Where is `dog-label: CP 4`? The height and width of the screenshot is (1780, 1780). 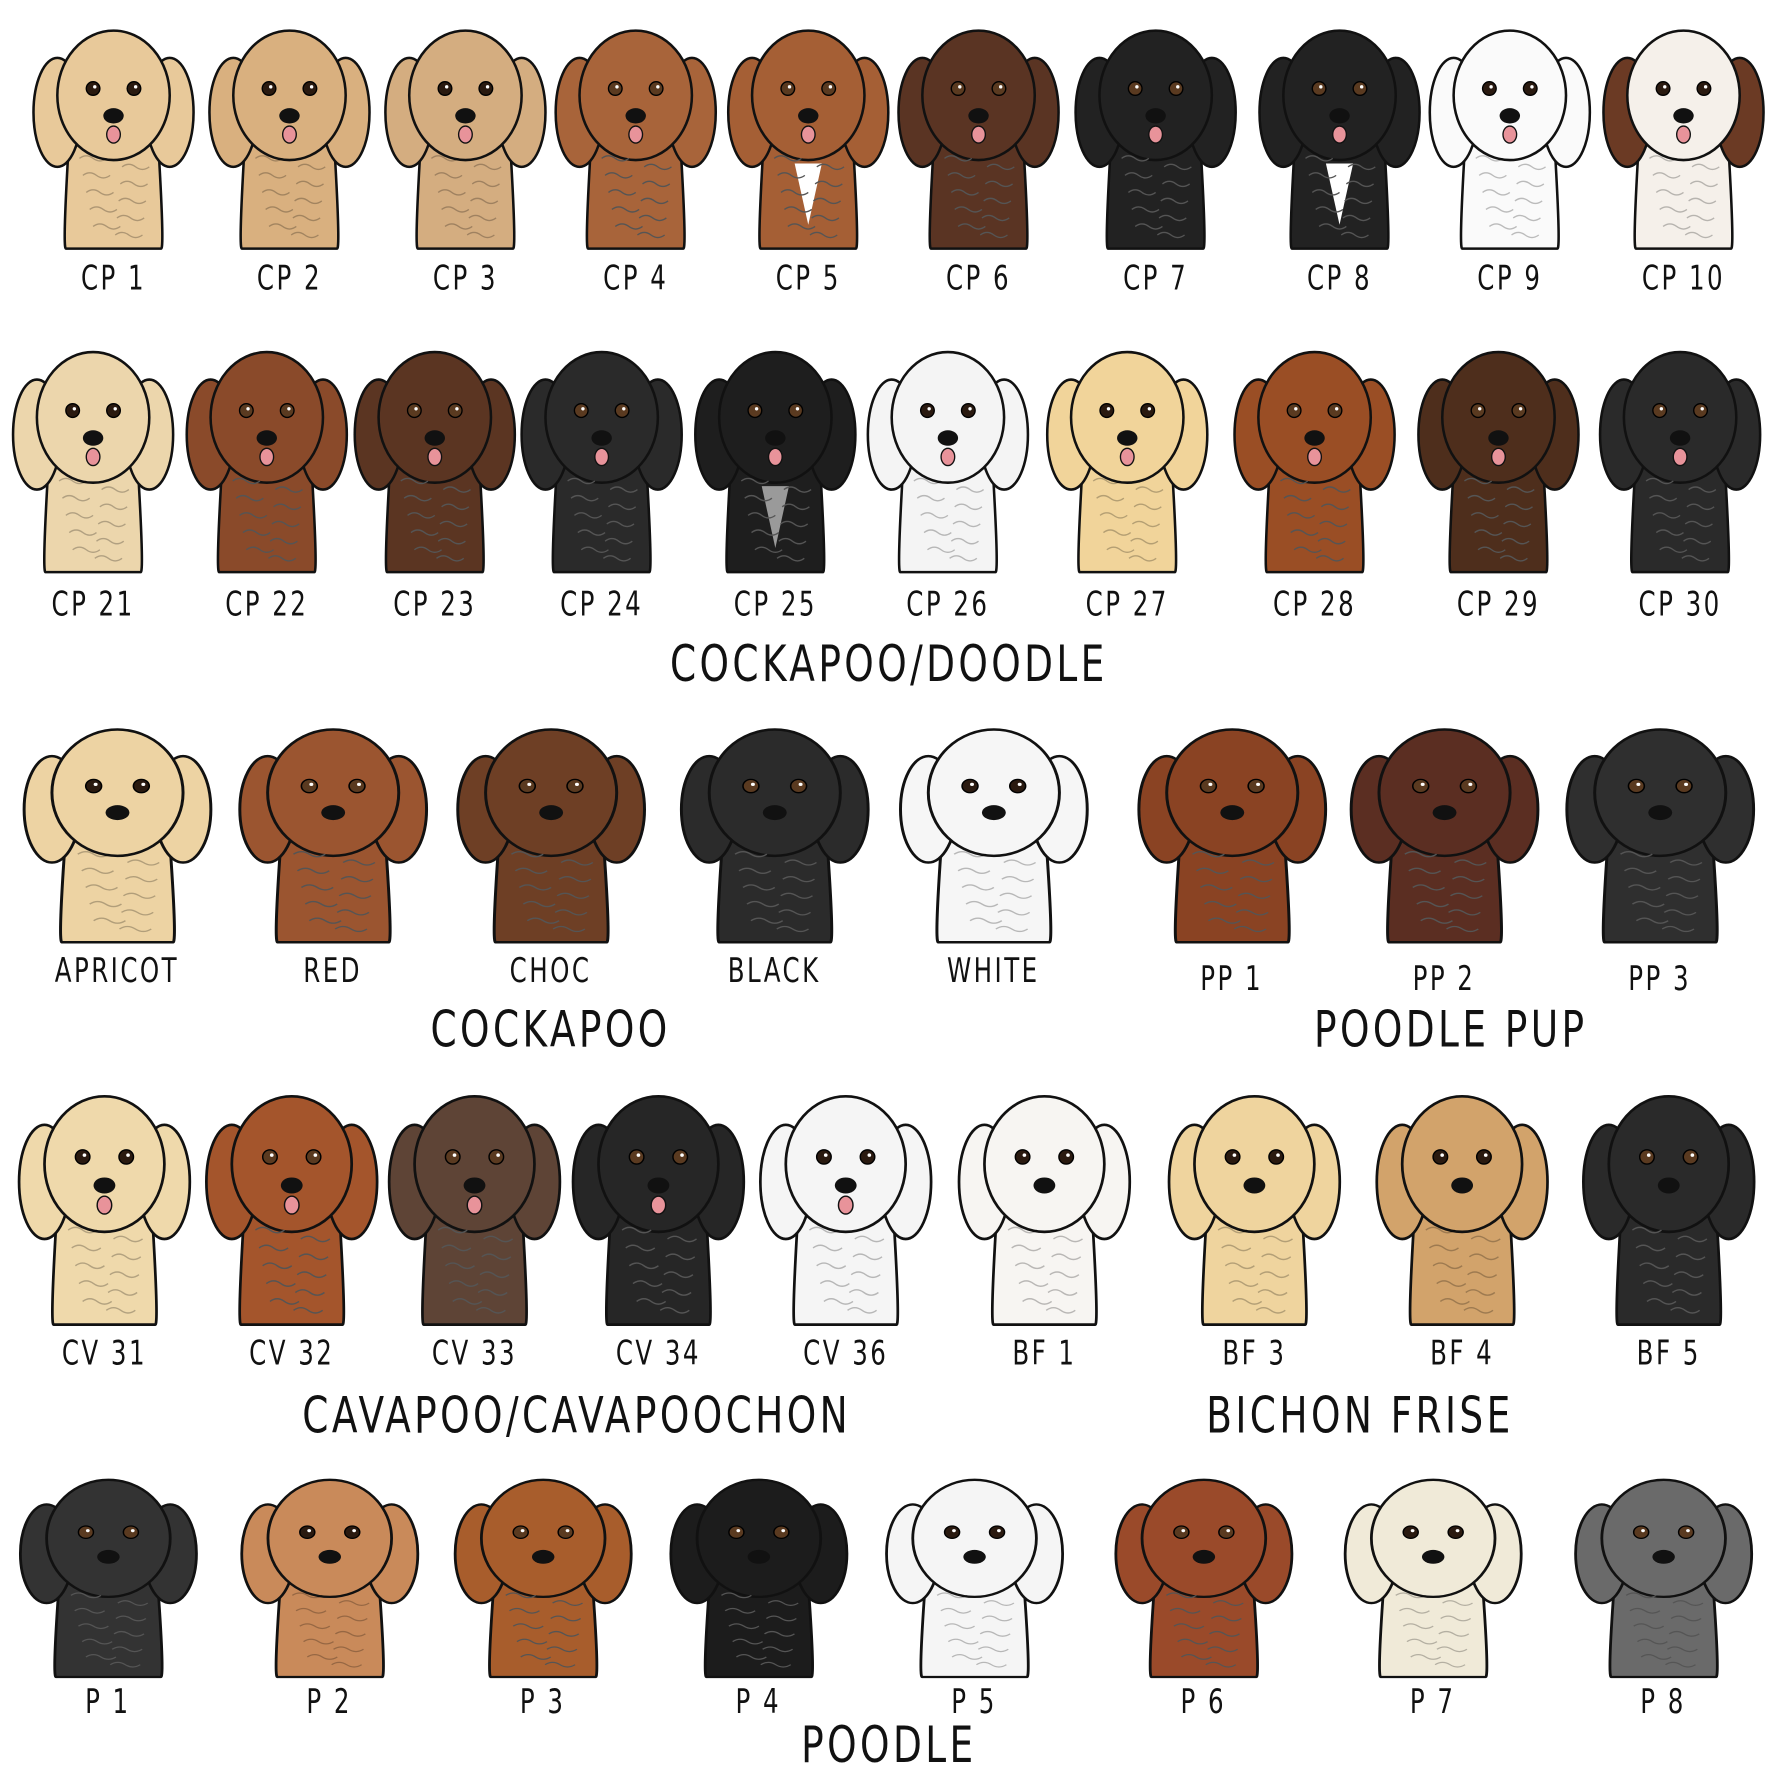
dog-label: CP 4 is located at coordinates (636, 278).